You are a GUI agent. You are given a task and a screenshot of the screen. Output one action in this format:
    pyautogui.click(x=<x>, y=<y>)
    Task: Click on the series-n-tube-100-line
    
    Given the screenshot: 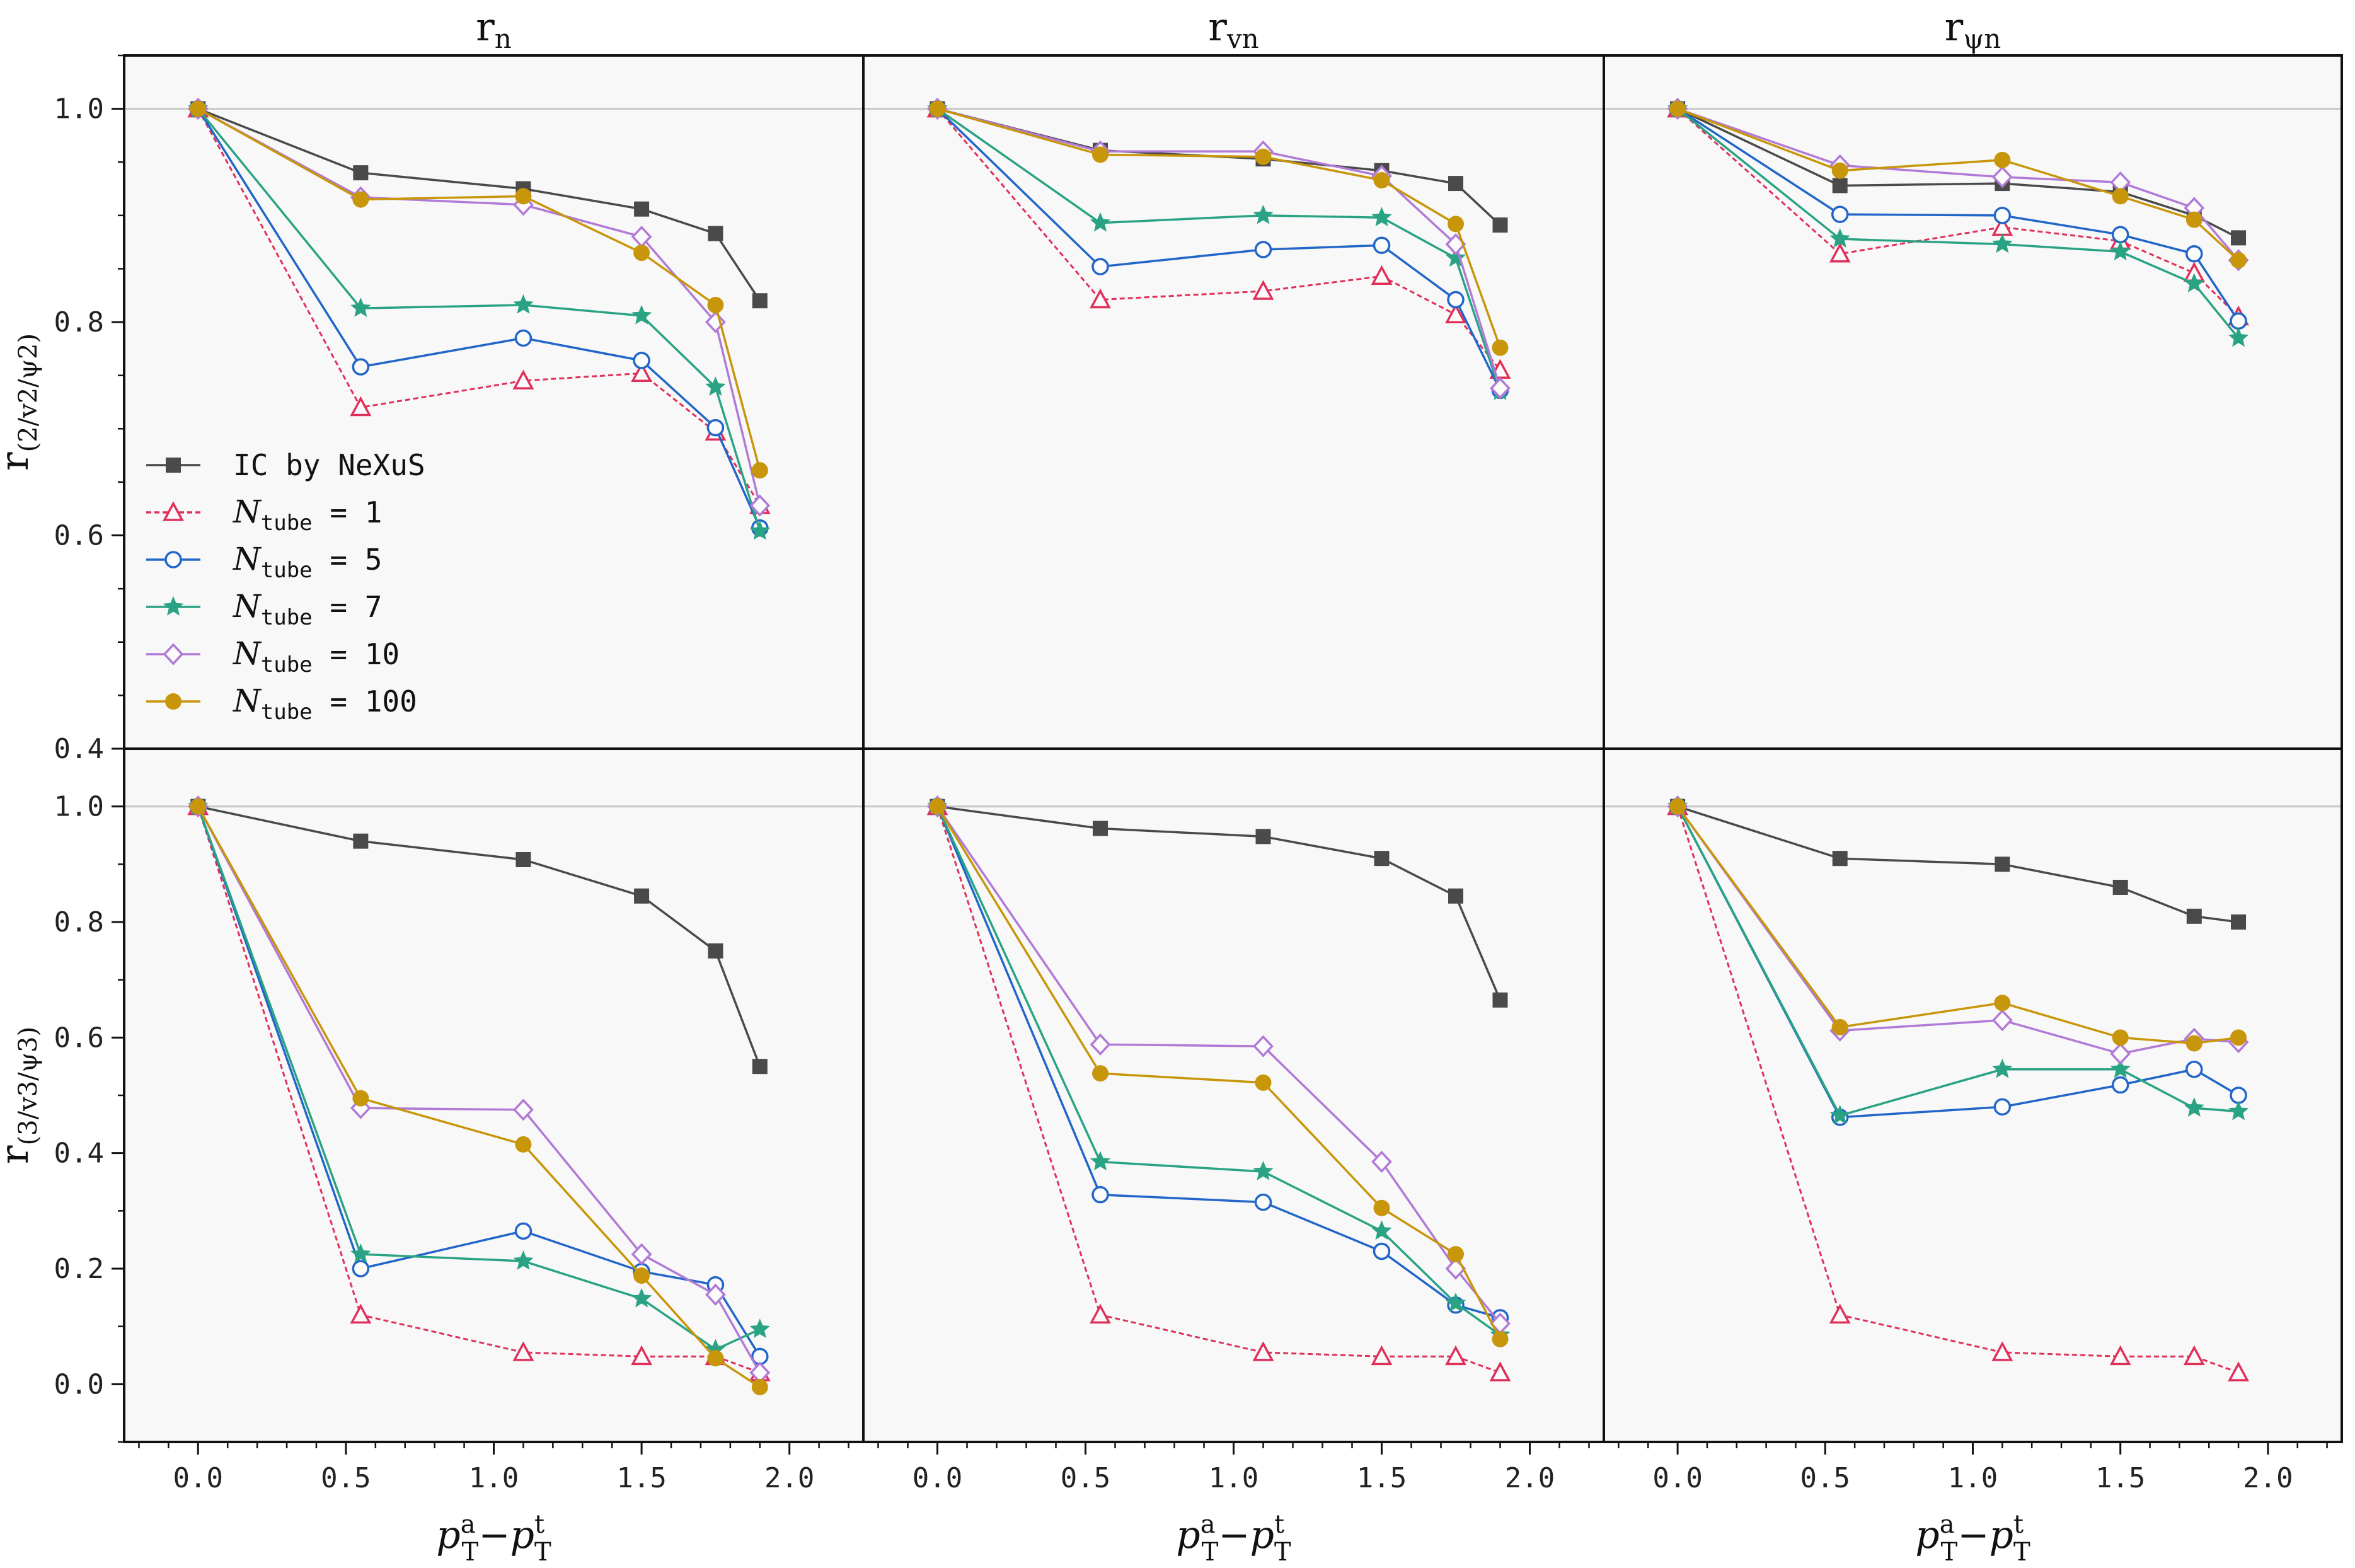 What is the action you would take?
    pyautogui.click(x=479, y=1096)
    